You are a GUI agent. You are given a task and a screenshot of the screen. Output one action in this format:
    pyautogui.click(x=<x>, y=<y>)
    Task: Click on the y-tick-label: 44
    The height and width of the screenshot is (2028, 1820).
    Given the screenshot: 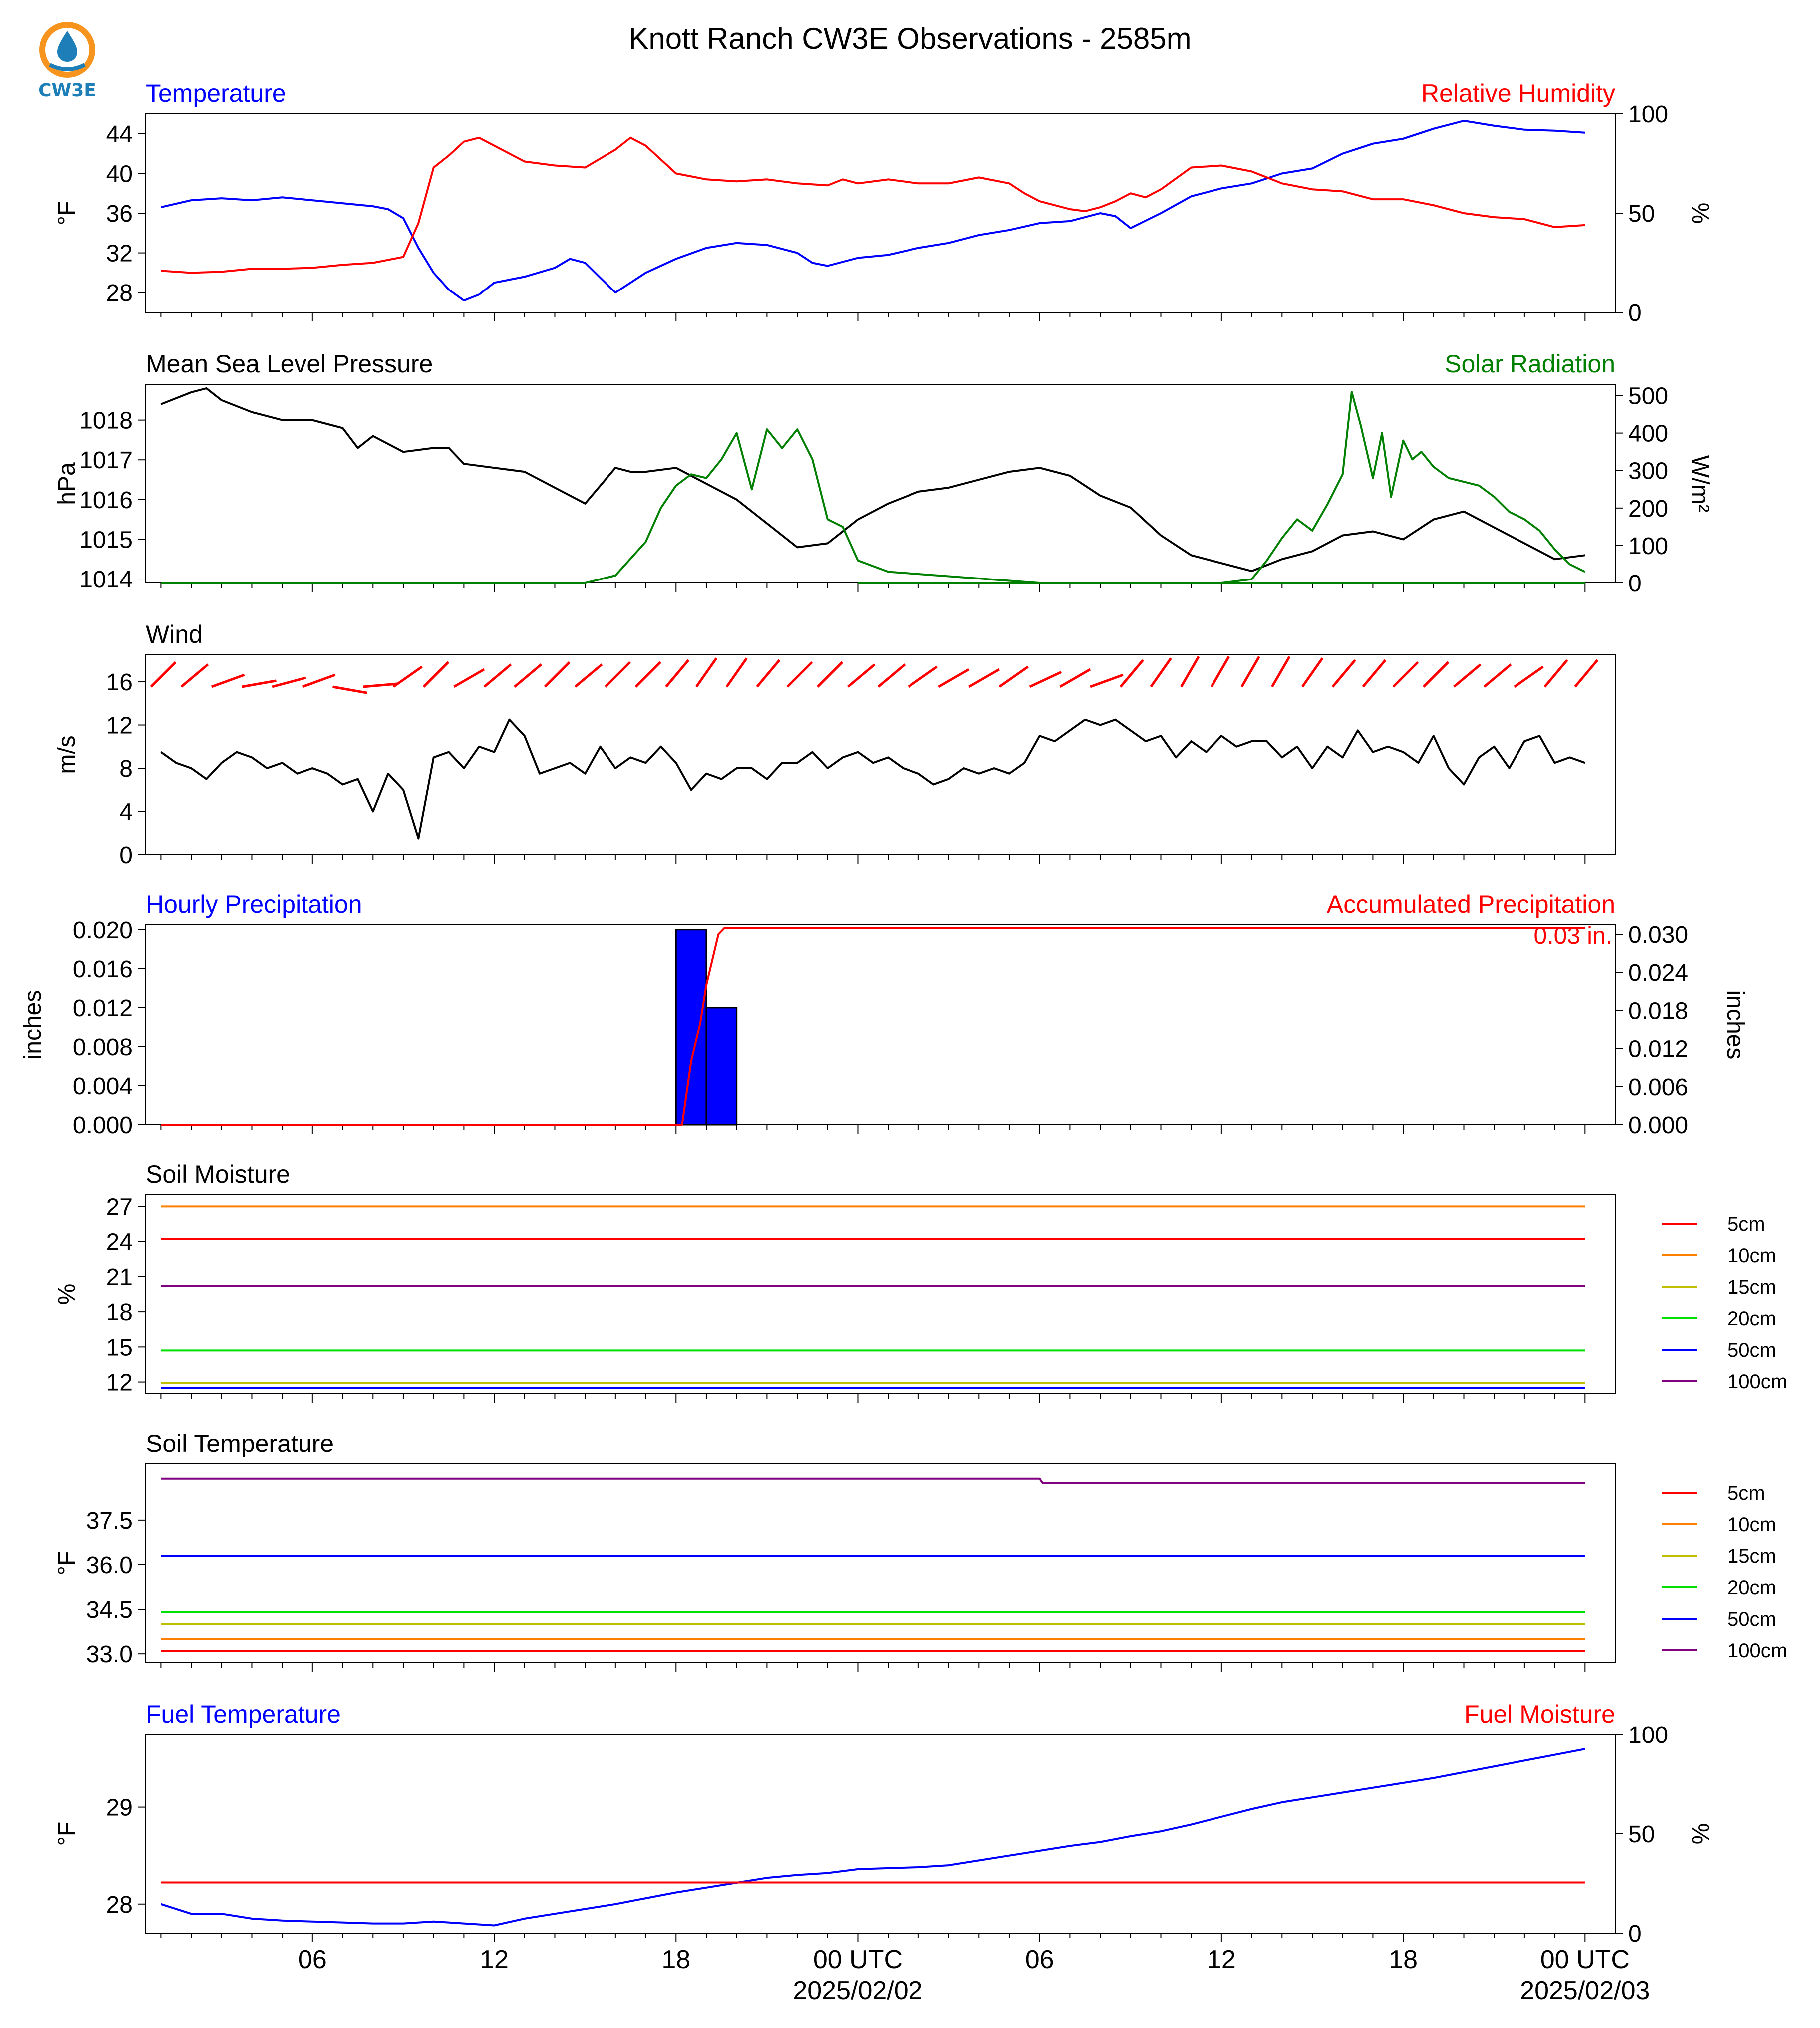 What is the action you would take?
    pyautogui.click(x=119, y=134)
    